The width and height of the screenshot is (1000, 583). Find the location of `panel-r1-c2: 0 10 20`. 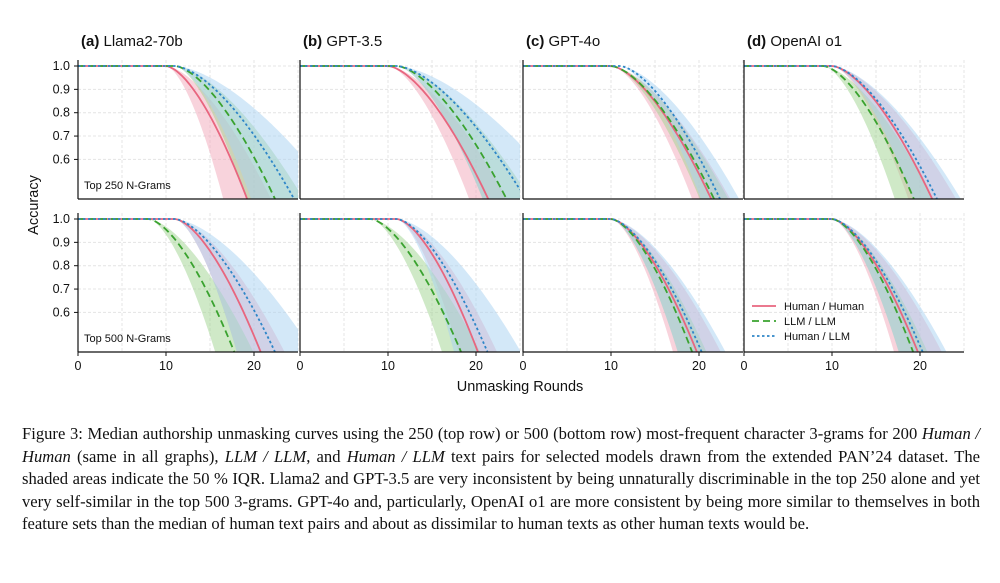

panel-r1-c2: 0 10 20 is located at coordinates (632, 293).